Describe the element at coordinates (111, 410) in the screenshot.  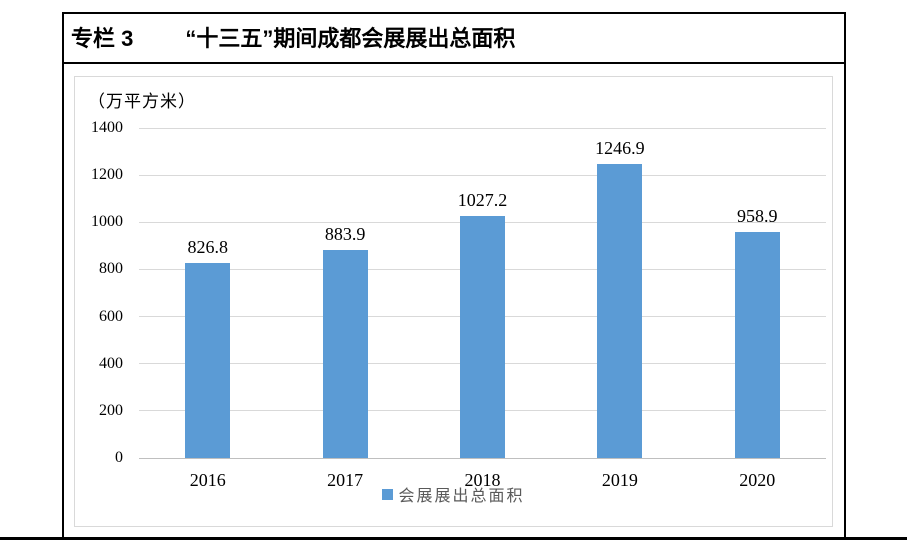
I see `y-tick-label-200: 200` at that location.